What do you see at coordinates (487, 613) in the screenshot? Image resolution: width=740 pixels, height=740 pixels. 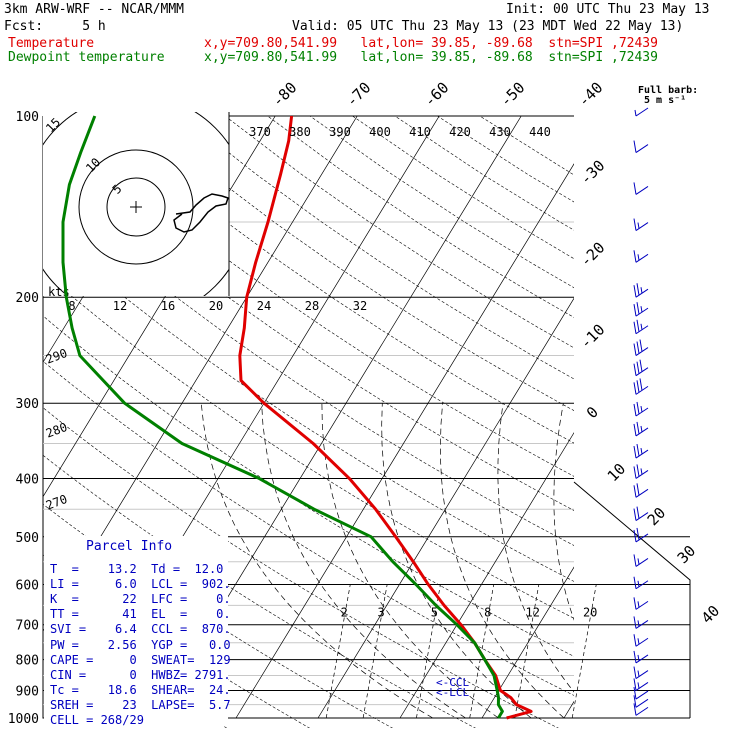 I see `mixing-ratio-label: 8` at bounding box center [487, 613].